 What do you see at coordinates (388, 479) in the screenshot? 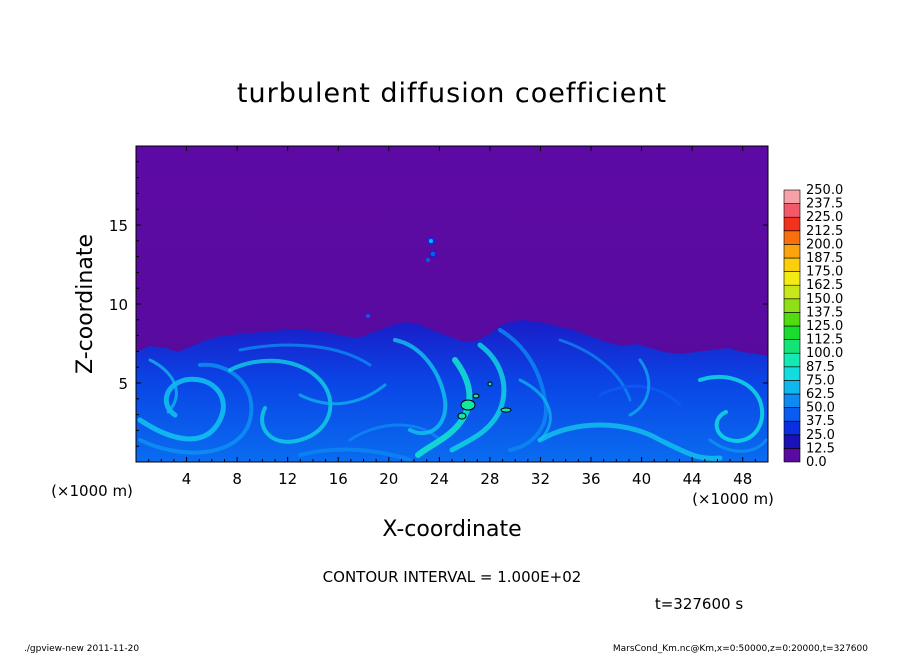
I see `x-tick-label: 20` at bounding box center [388, 479].